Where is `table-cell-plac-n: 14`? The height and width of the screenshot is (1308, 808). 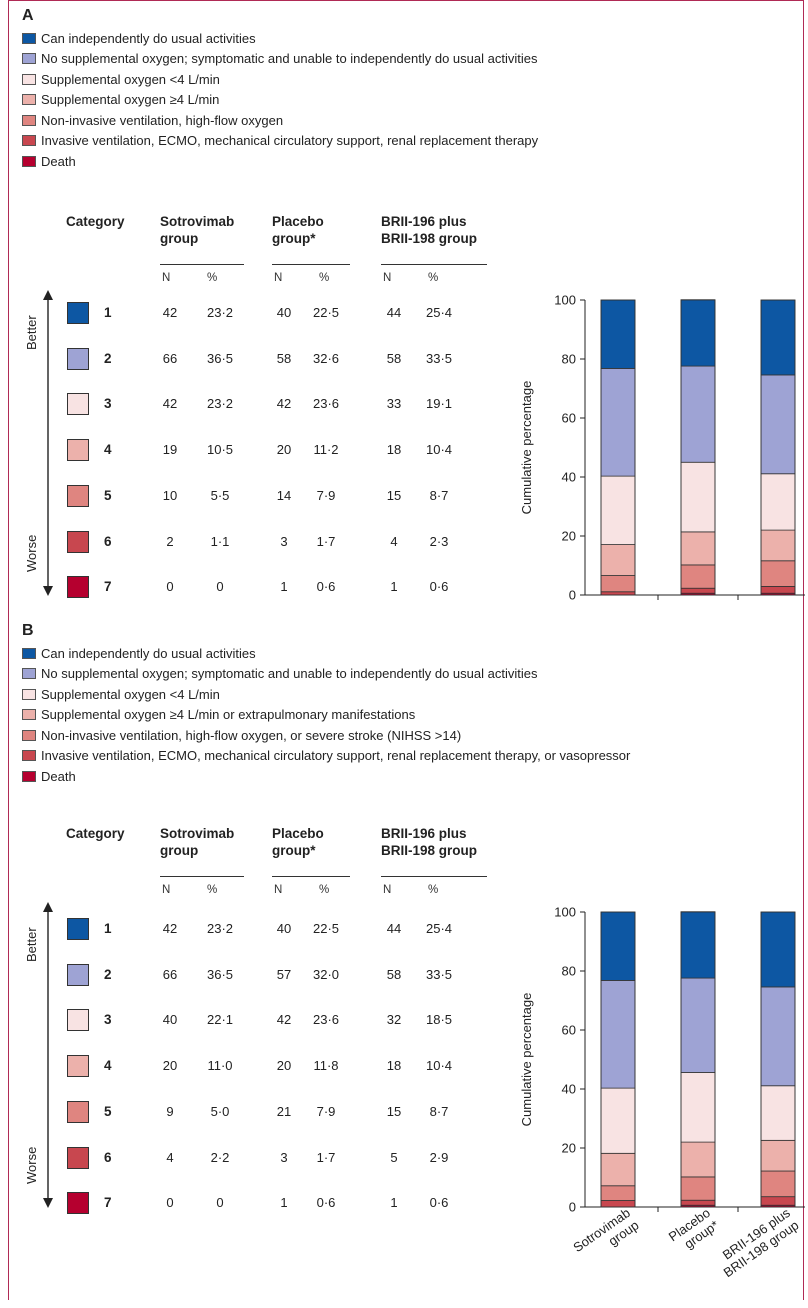
table-cell-plac-n: 14 is located at coordinates (284, 495).